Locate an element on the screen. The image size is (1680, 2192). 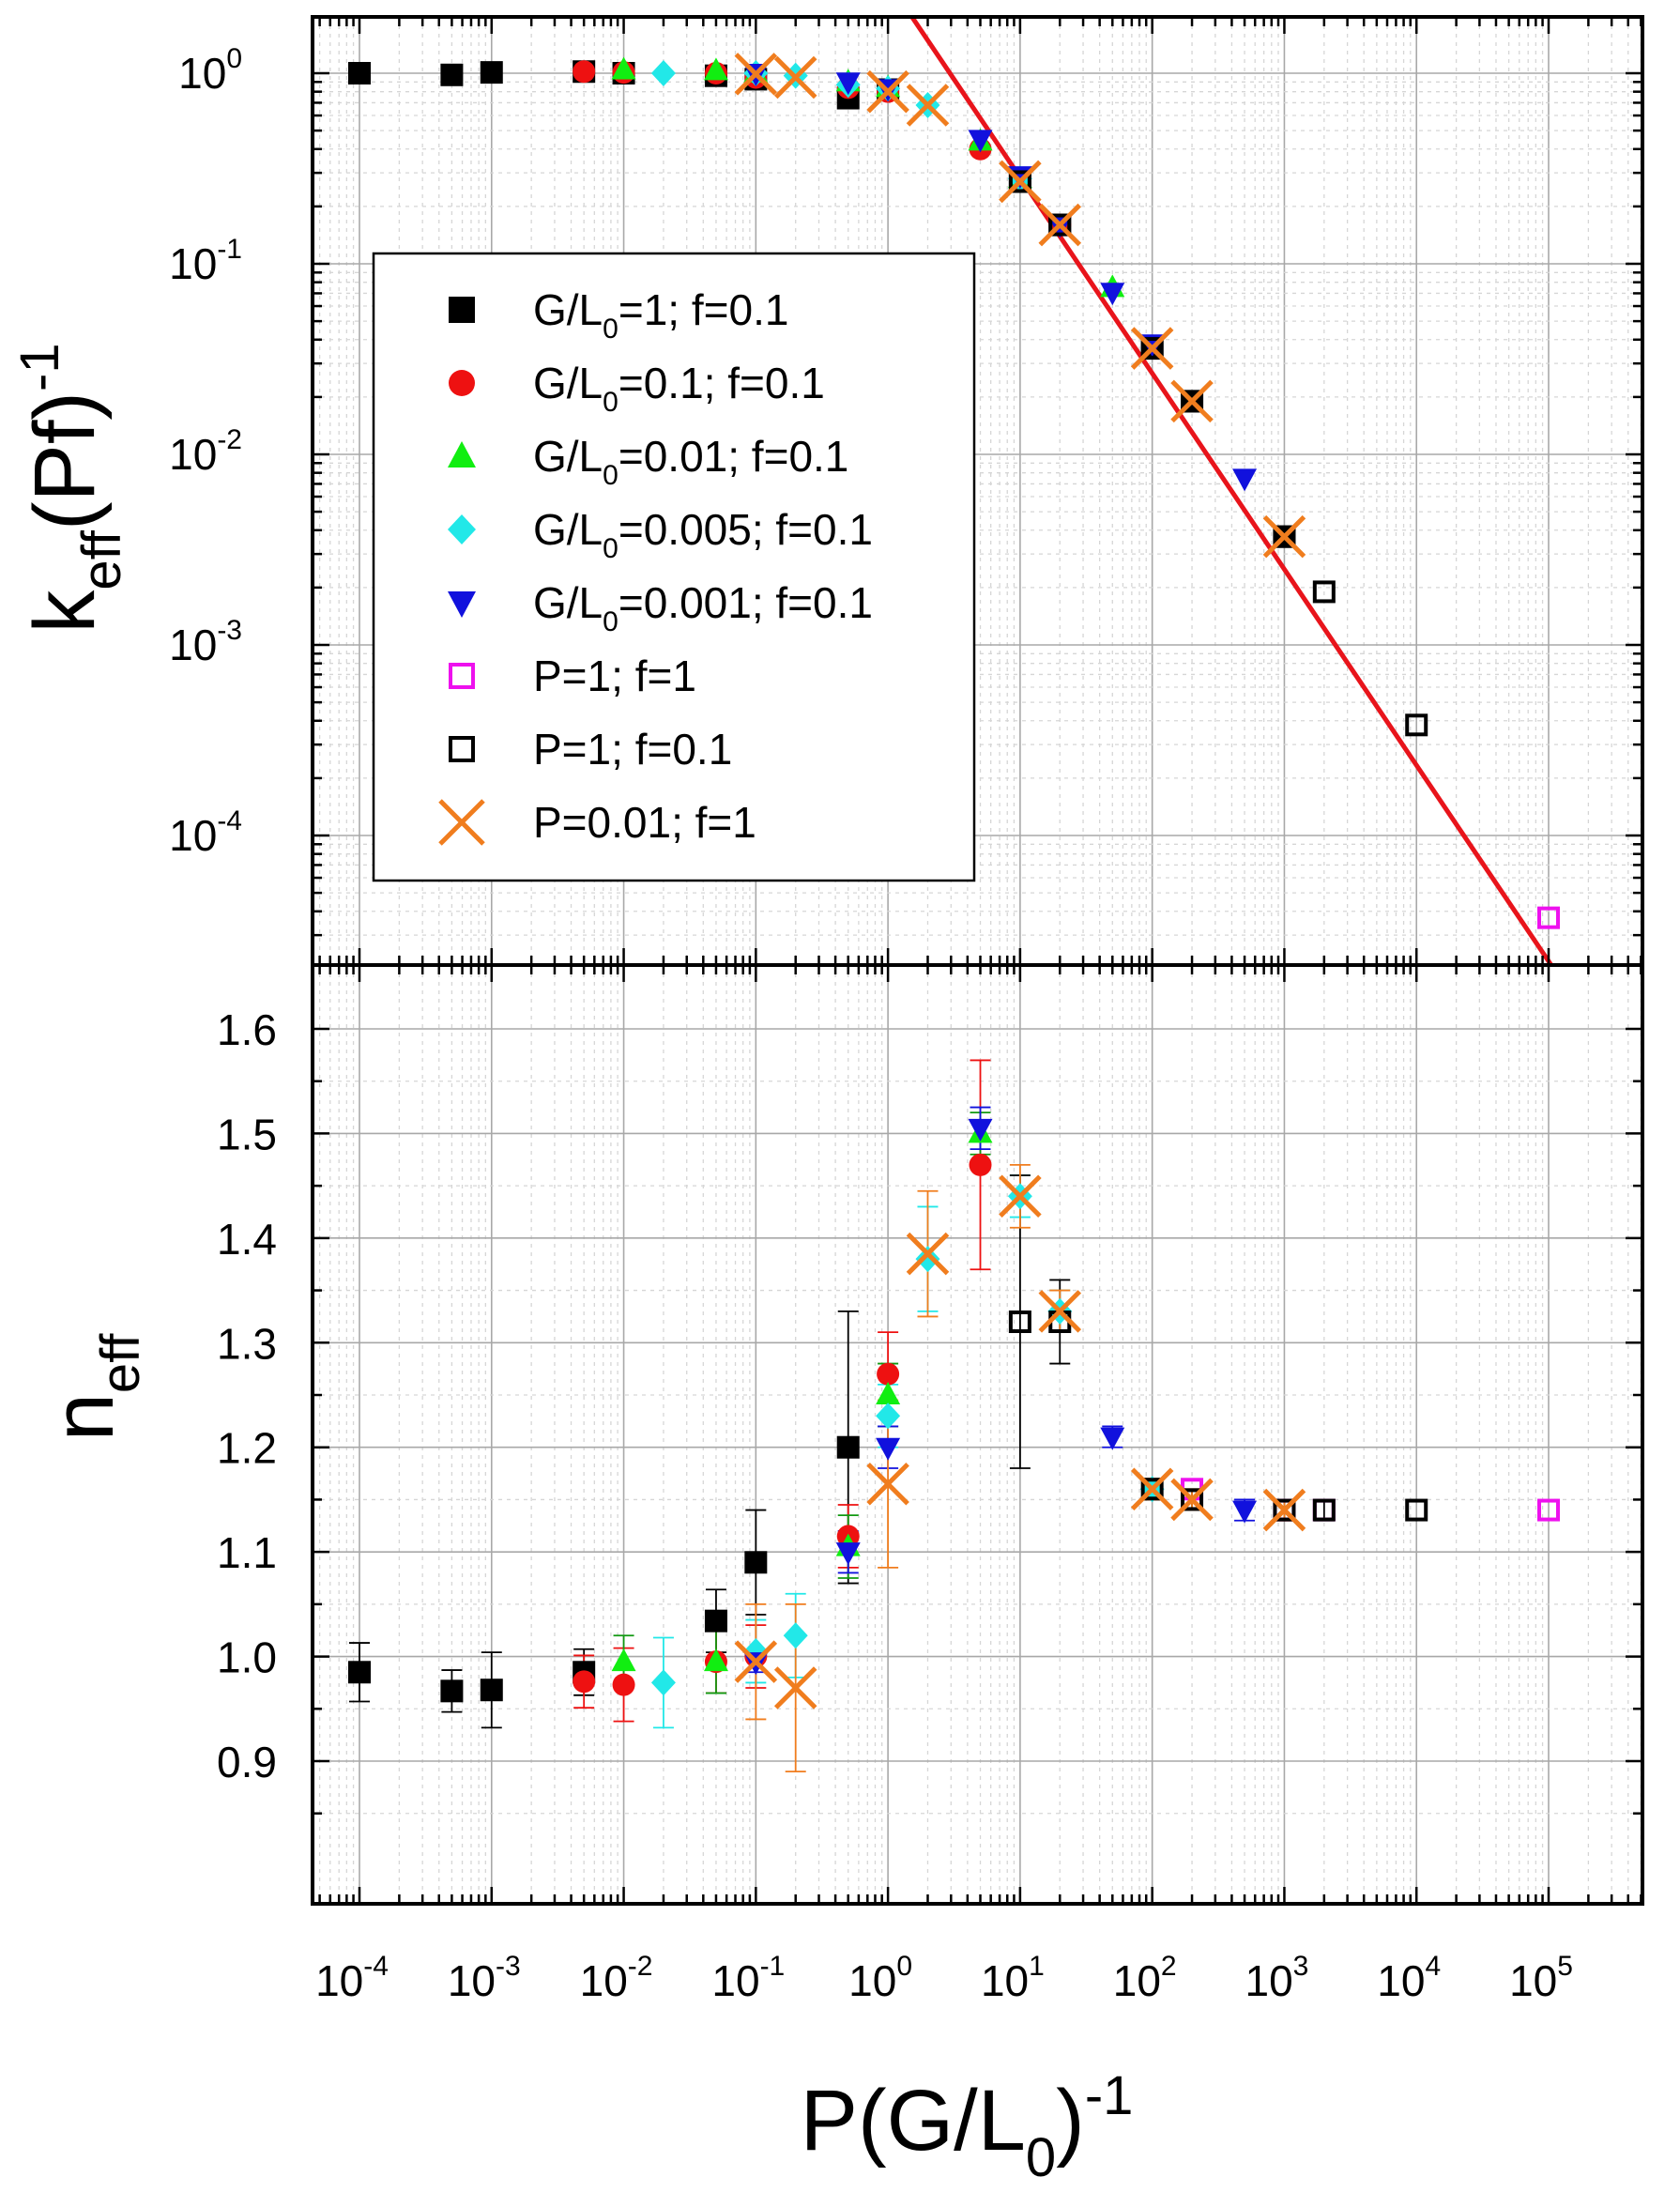
ylabel-base: k is located at coordinates (65, 612).